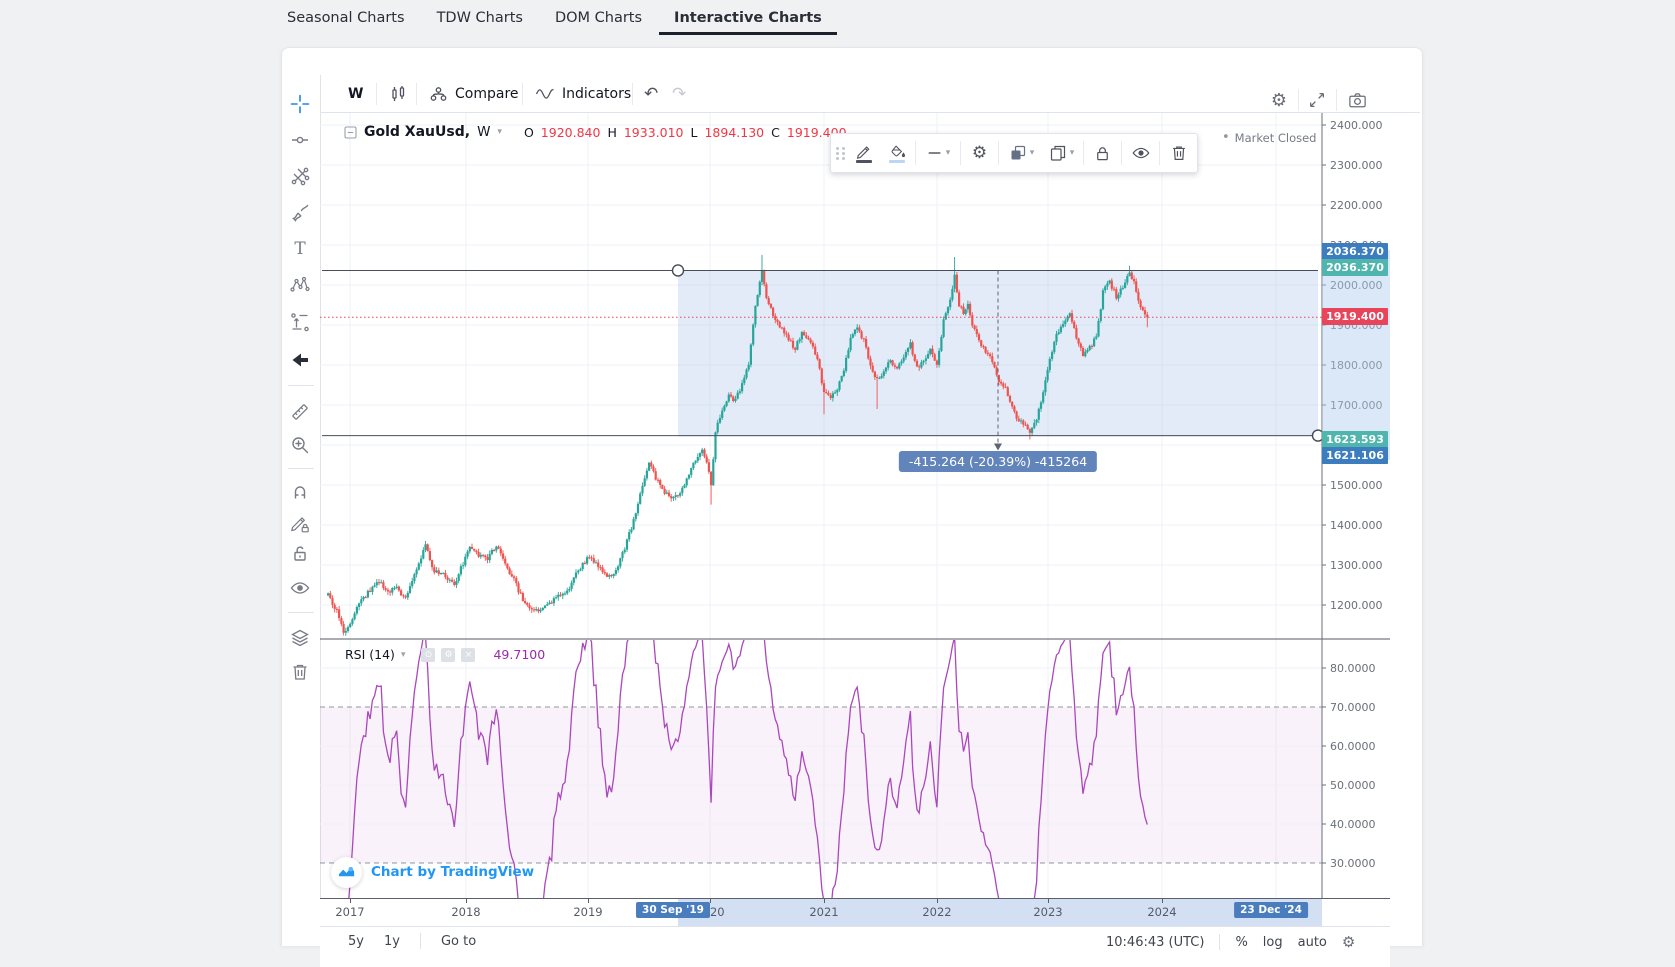 This screenshot has height=967, width=1675. Describe the element at coordinates (300, 492) in the screenshot. I see `magnet-tool` at that location.